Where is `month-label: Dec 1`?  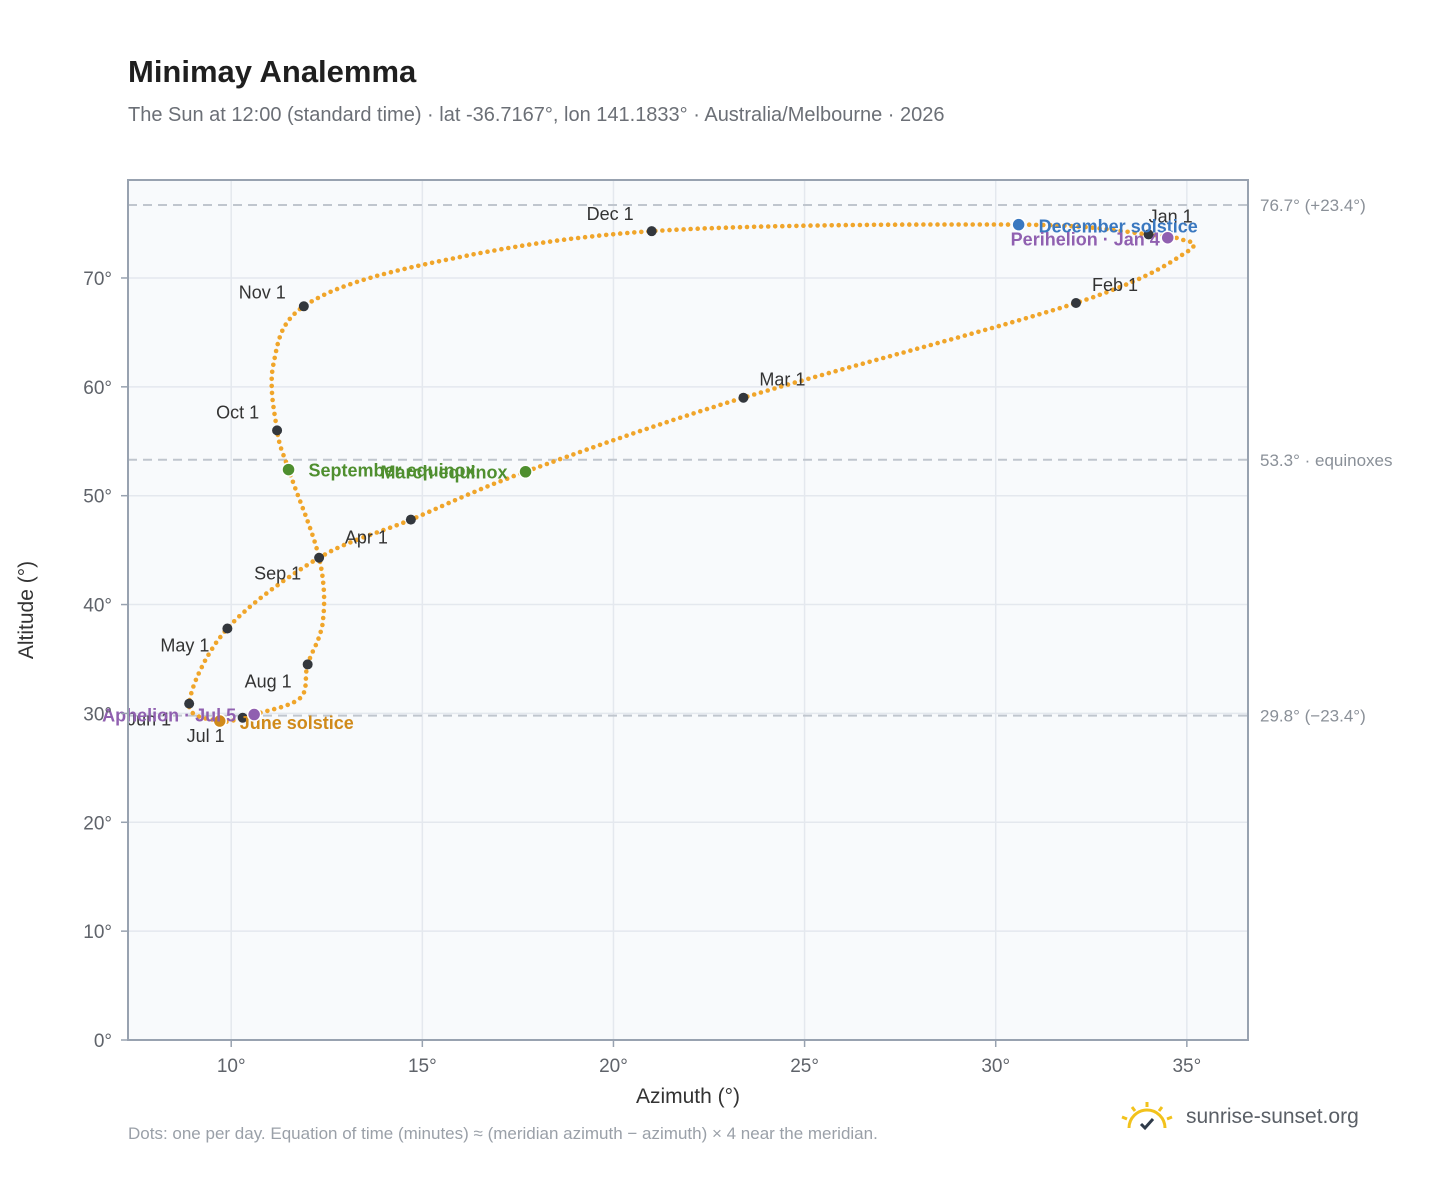 month-label: Dec 1 is located at coordinates (610, 214).